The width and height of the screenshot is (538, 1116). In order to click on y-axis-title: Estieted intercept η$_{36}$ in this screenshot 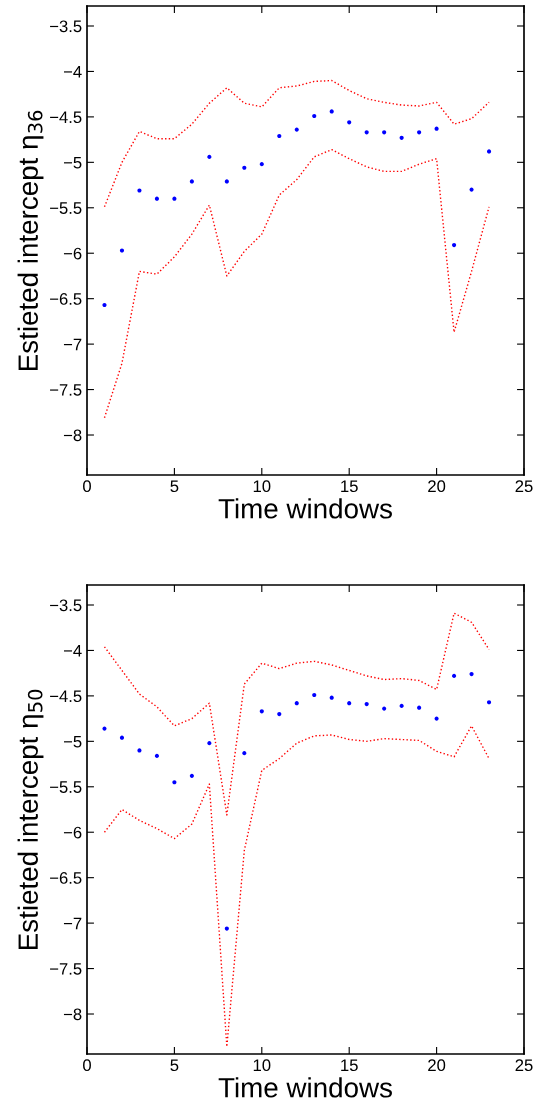, I will do `click(30, 240)`.